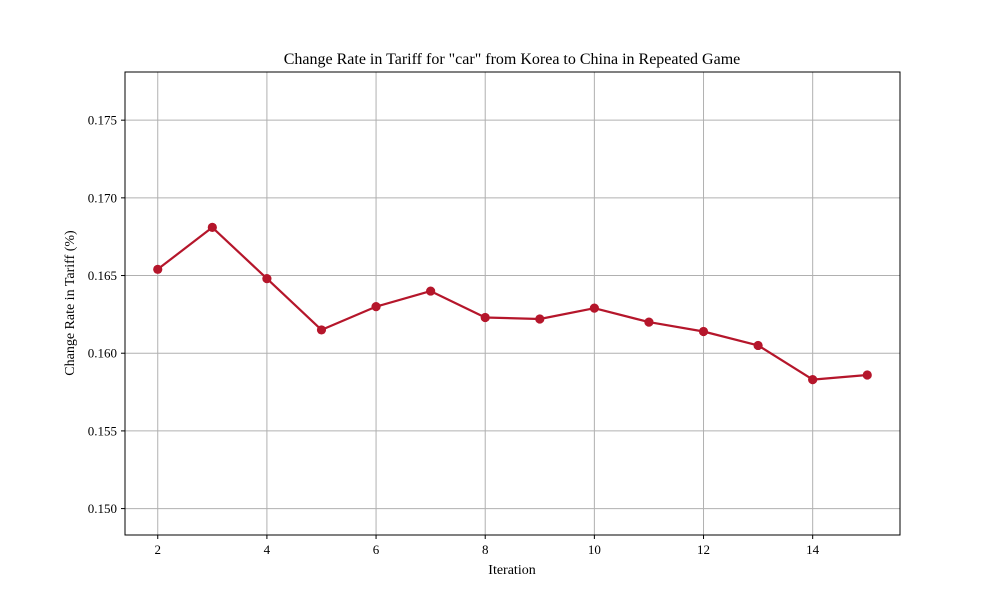  What do you see at coordinates (594, 549) in the screenshot?
I see `x-tick-label: 10` at bounding box center [594, 549].